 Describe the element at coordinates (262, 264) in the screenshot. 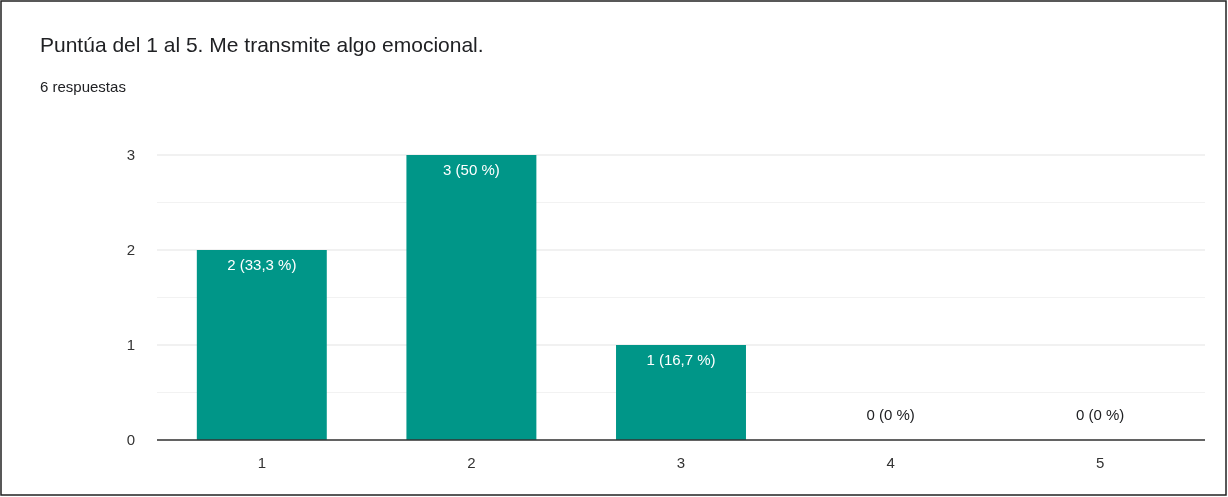

I see `data-label: 2 (33,3 %)` at that location.